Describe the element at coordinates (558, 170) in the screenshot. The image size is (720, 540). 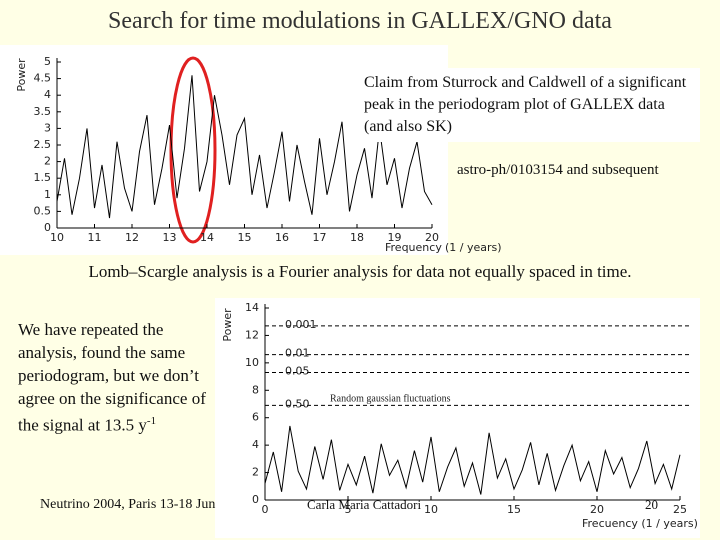
I see `reference: astro-ph/0103154 and subsequent` at that location.